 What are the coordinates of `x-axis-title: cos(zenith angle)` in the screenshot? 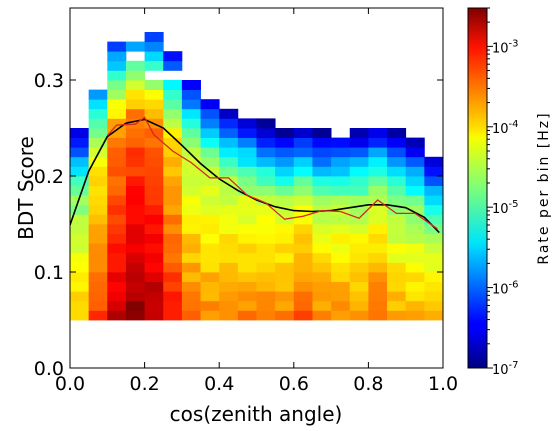 It's located at (256, 414).